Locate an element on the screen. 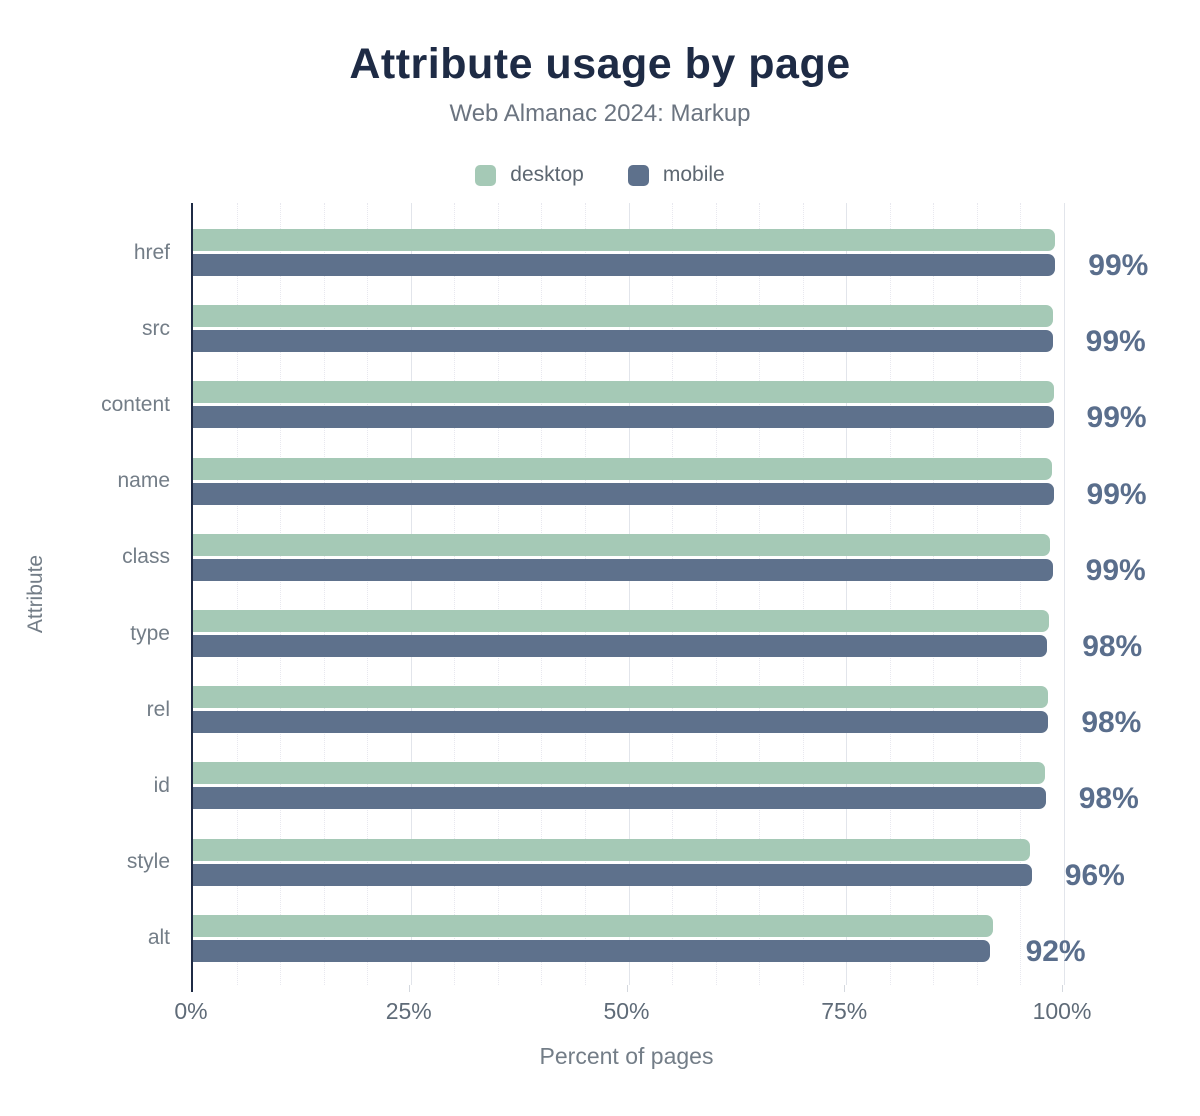 Image resolution: width=1200 pixels, height=1116 pixels. bar-mobile-class is located at coordinates (623, 569).